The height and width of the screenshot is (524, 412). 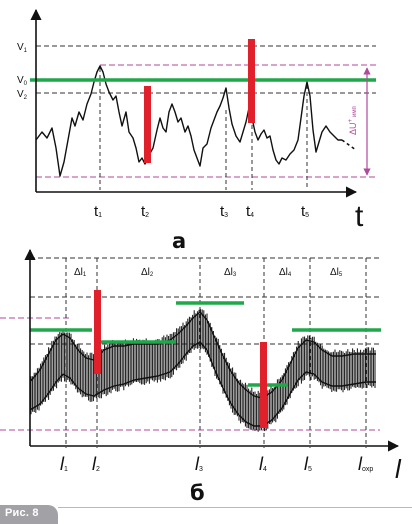 I want to click on figure-caption: Рис. 8, so click(x=22, y=513).